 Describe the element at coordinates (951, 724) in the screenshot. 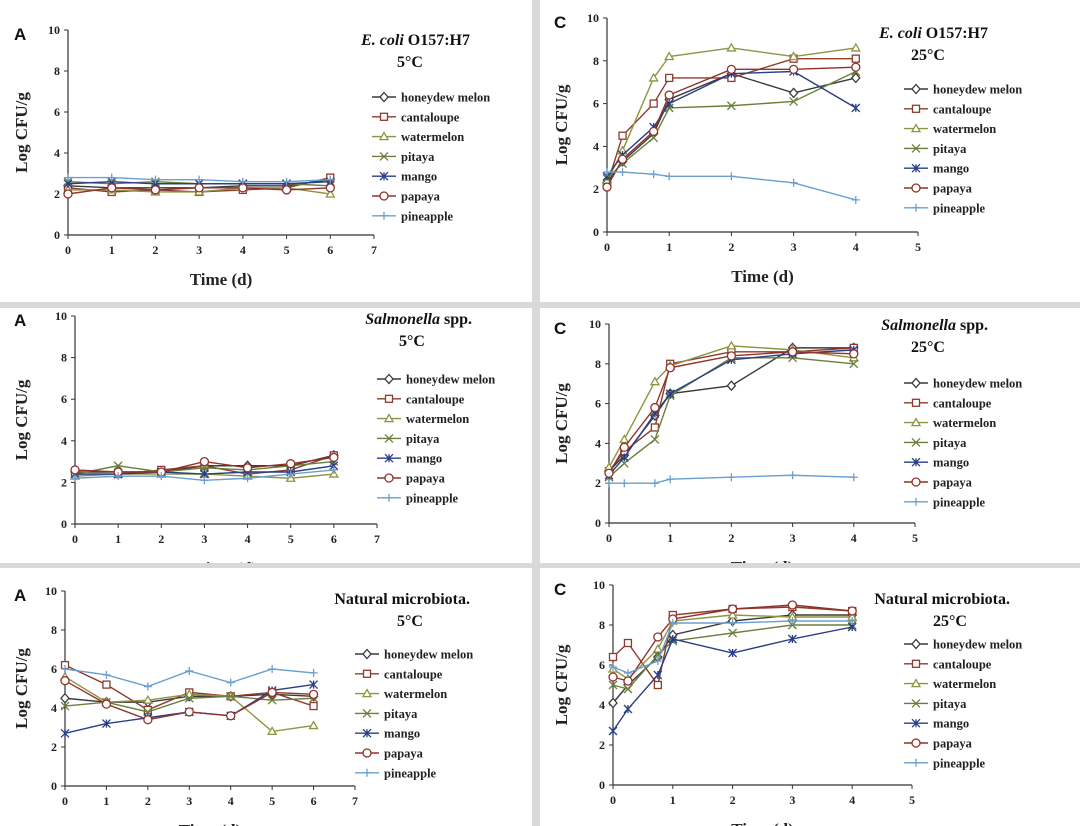

I see `legend-label: mango` at that location.